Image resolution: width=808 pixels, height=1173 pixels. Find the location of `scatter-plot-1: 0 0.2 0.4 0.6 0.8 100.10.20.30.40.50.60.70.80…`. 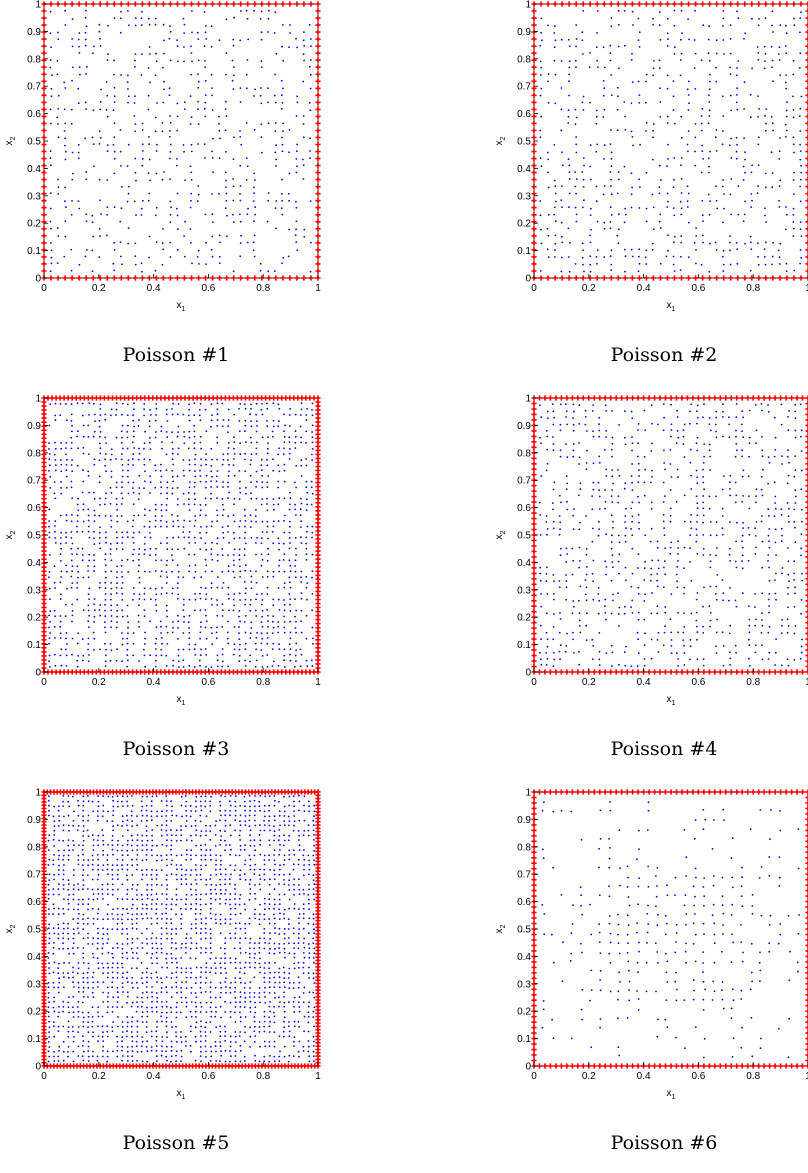

scatter-plot-1: 0 0.2 0.4 0.6 0.8 100.10.20.30.40.50.60.70.80… is located at coordinates (162, 156).